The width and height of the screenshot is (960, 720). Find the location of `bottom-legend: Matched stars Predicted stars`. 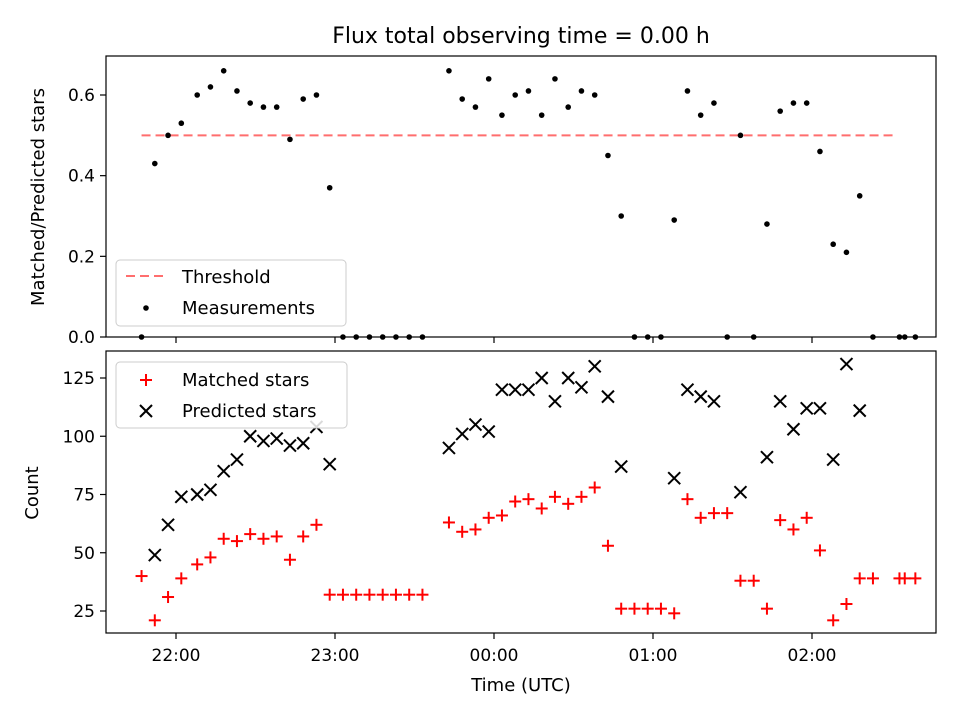

bottom-legend: Matched stars Predicted stars is located at coordinates (231, 395).